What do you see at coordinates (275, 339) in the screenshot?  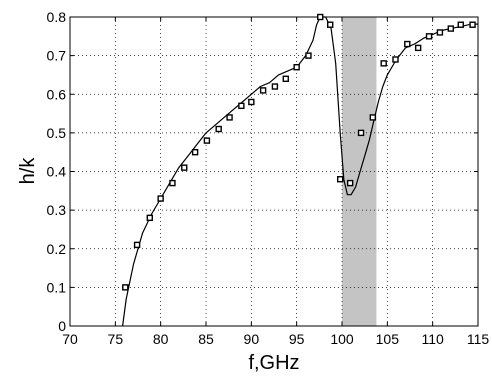 I see `x-tick-labels: 70 75 80 85 90 95 100 105 110 115` at bounding box center [275, 339].